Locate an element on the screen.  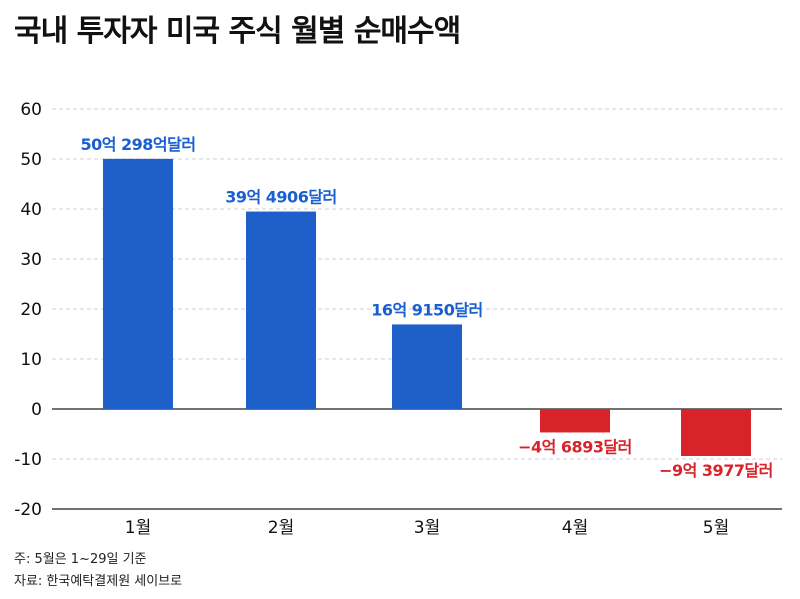
data-label: 50억 298억달러 is located at coordinates (137, 144).